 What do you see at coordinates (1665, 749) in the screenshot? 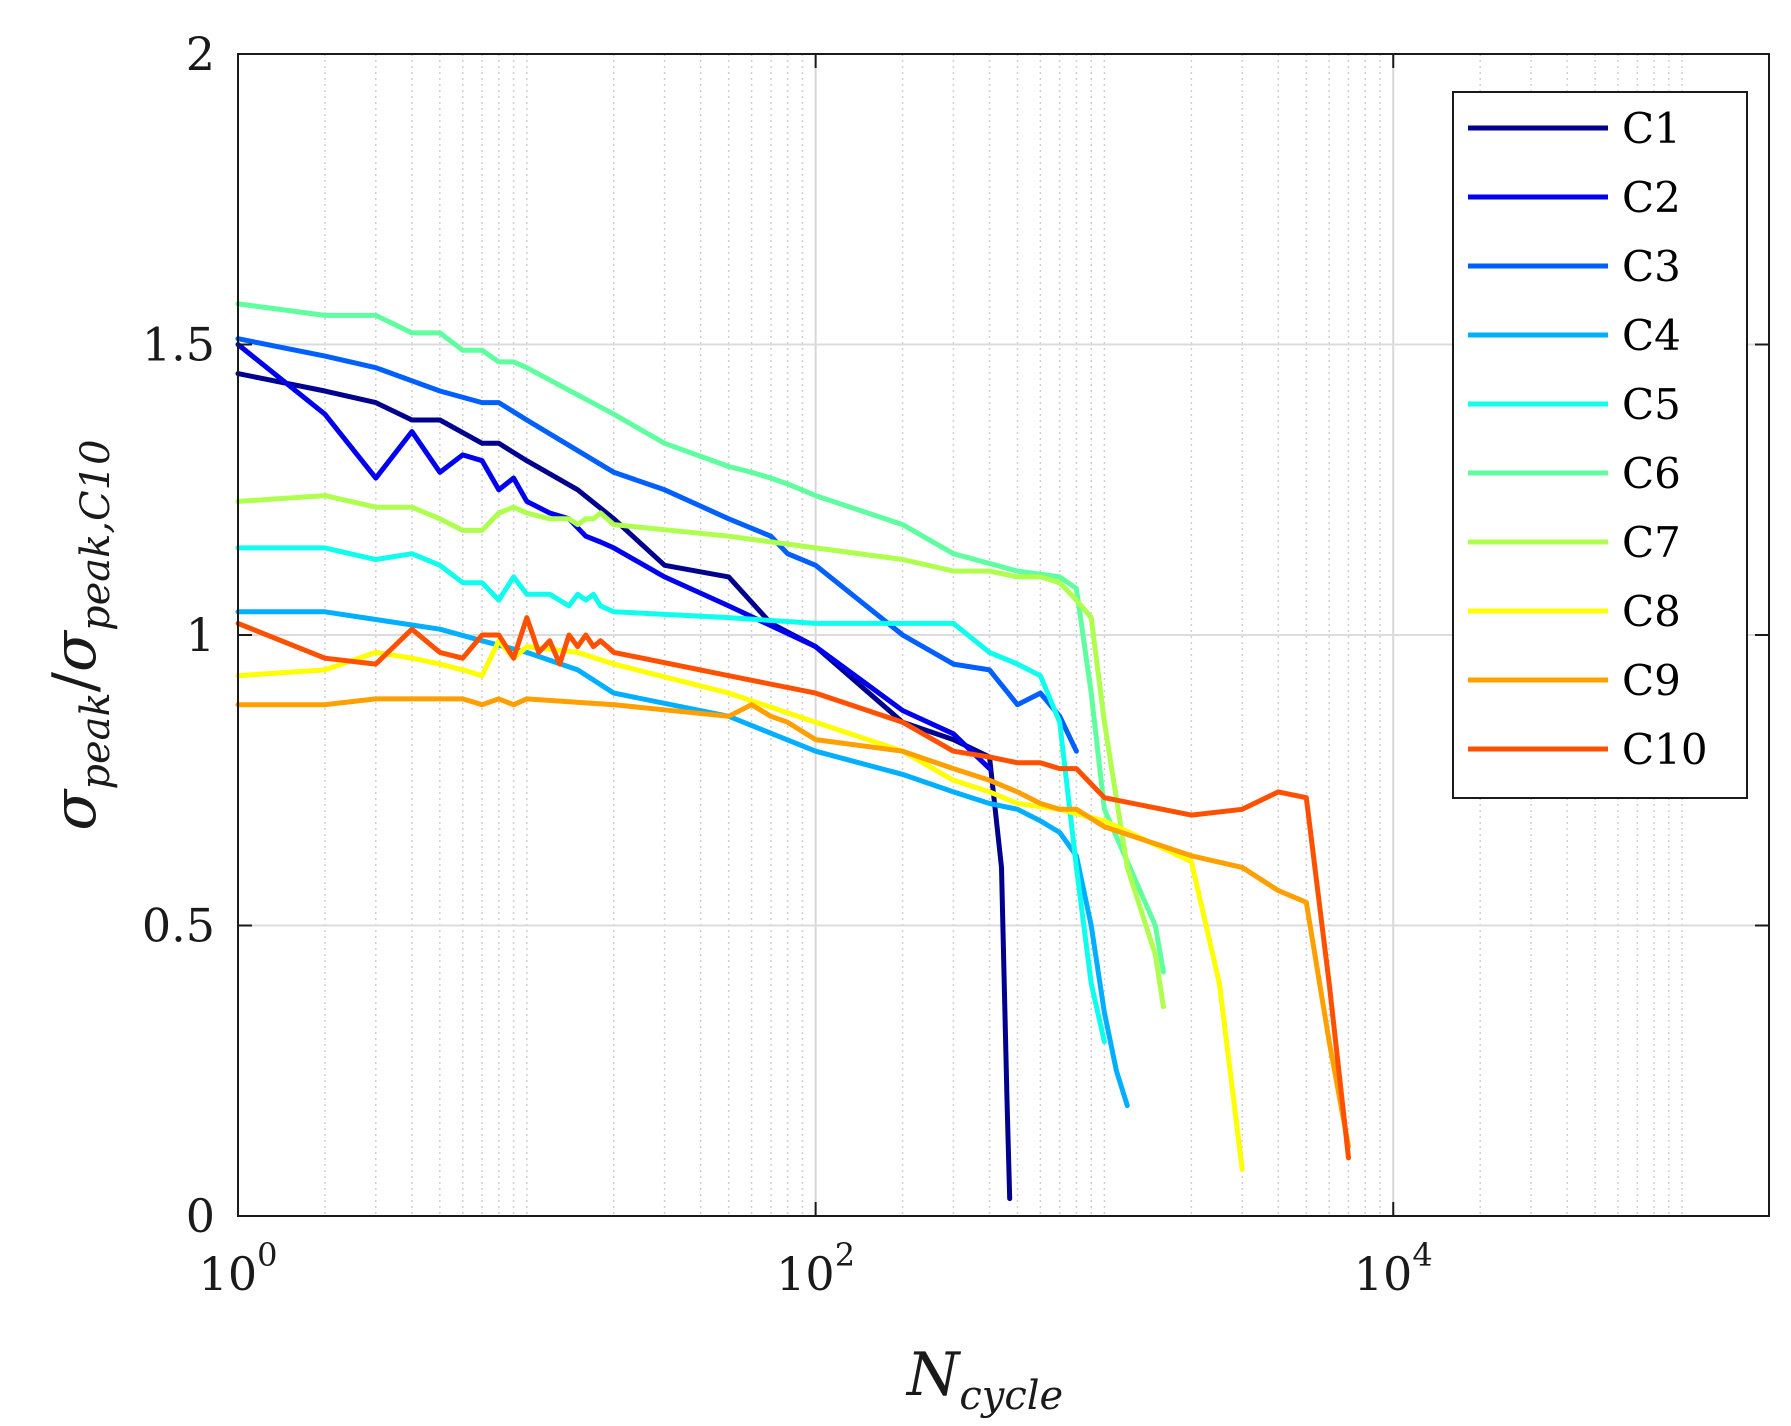
I see `legend-label-c10: C10` at bounding box center [1665, 749].